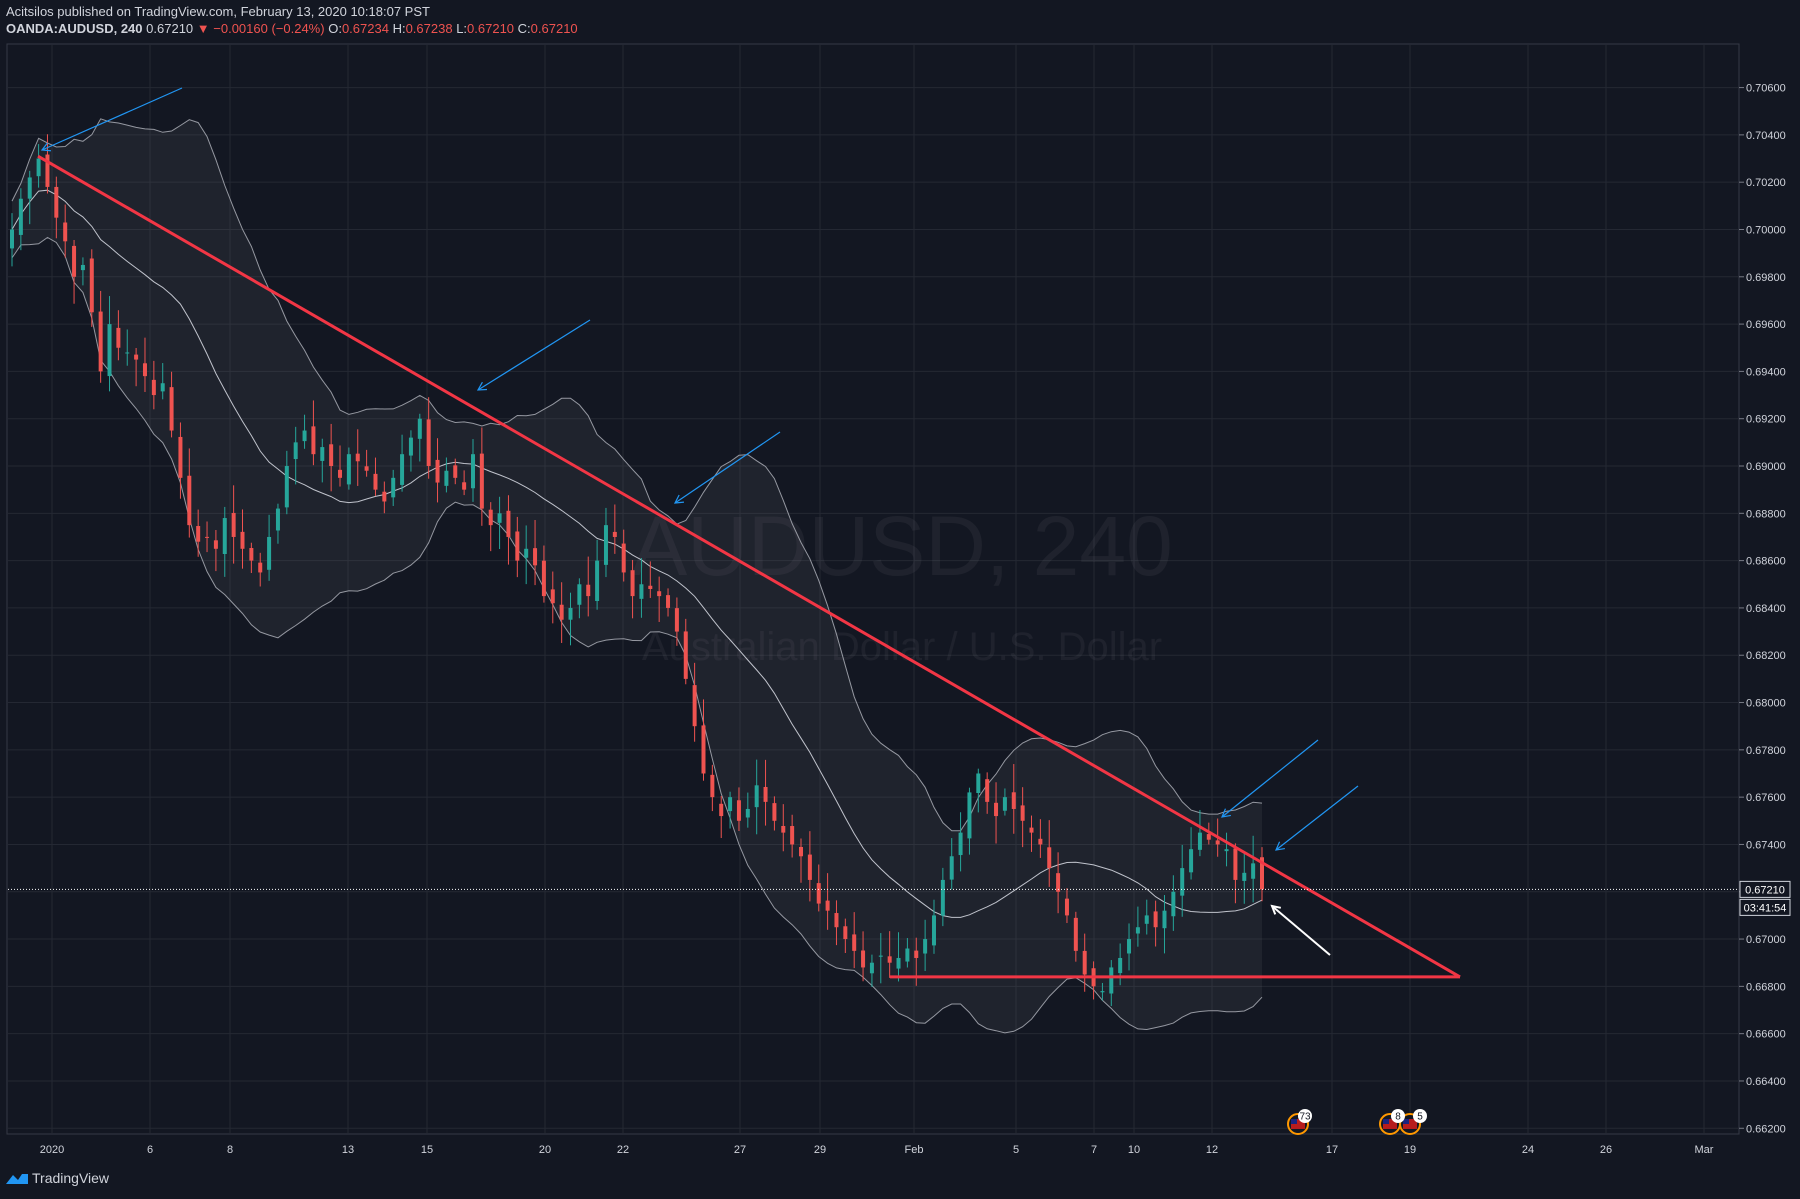 The image size is (1800, 1199). I want to click on white-arrow, so click(1301, 930).